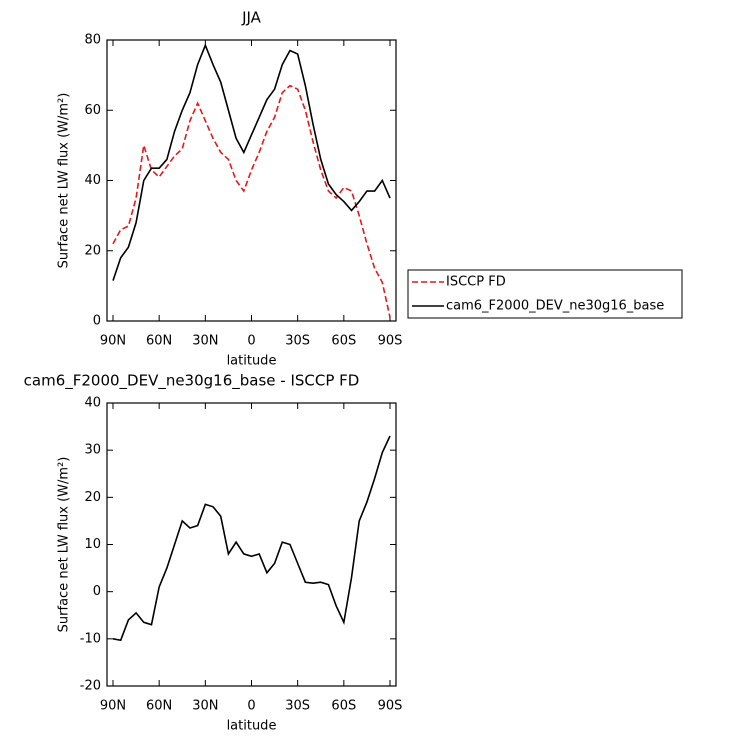  I want to click on y-tick-label: -10, so click(90, 638).